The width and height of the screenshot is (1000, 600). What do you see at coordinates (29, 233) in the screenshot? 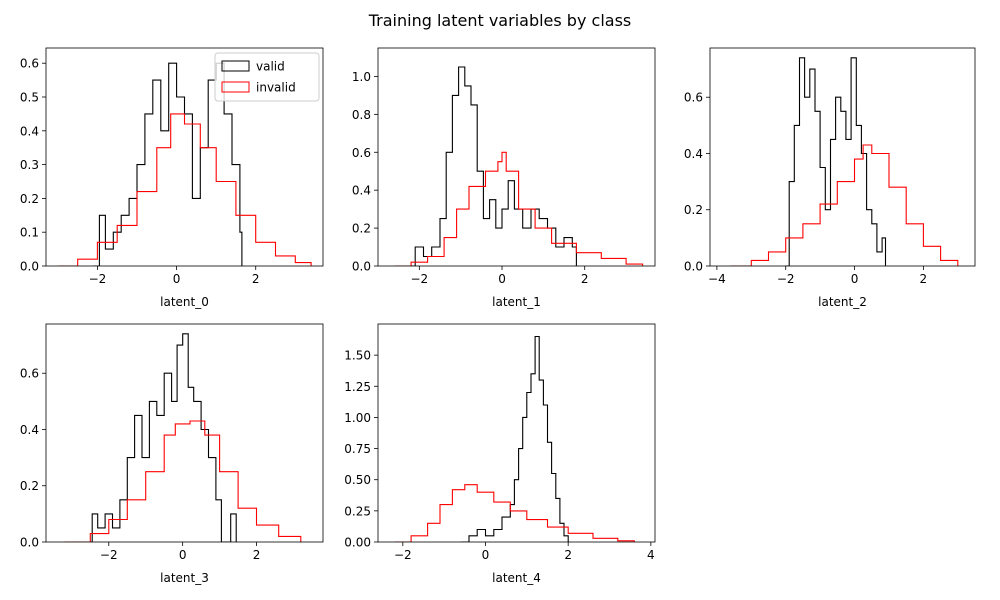
I see `y-tick-label: 0.1` at bounding box center [29, 233].